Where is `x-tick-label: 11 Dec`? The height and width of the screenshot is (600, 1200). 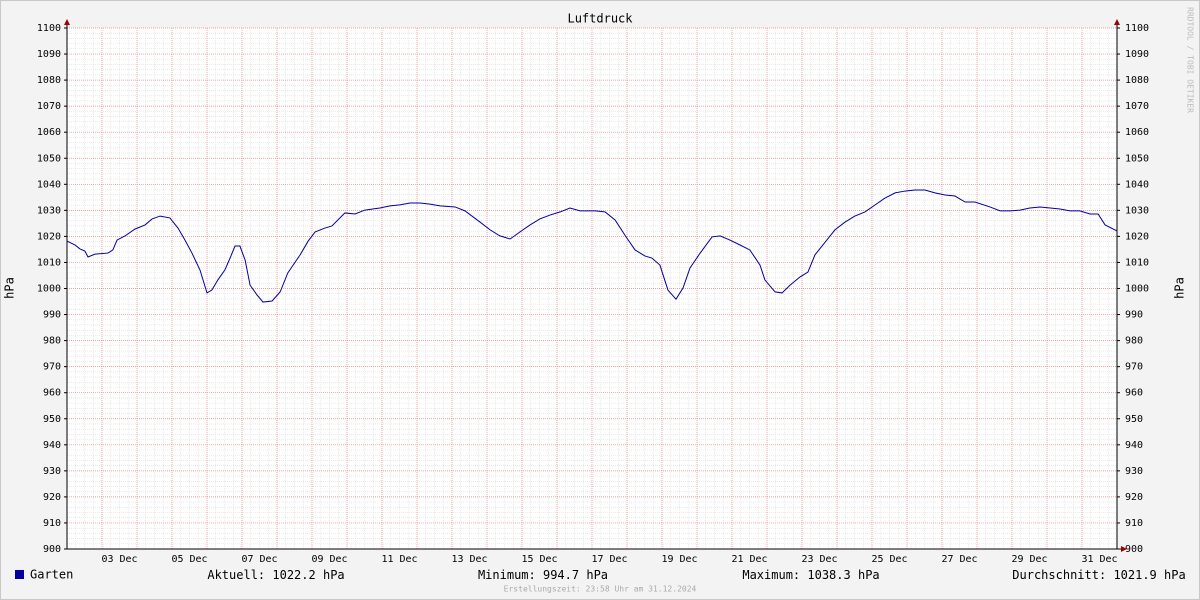
x-tick-label: 11 Dec is located at coordinates (399, 559).